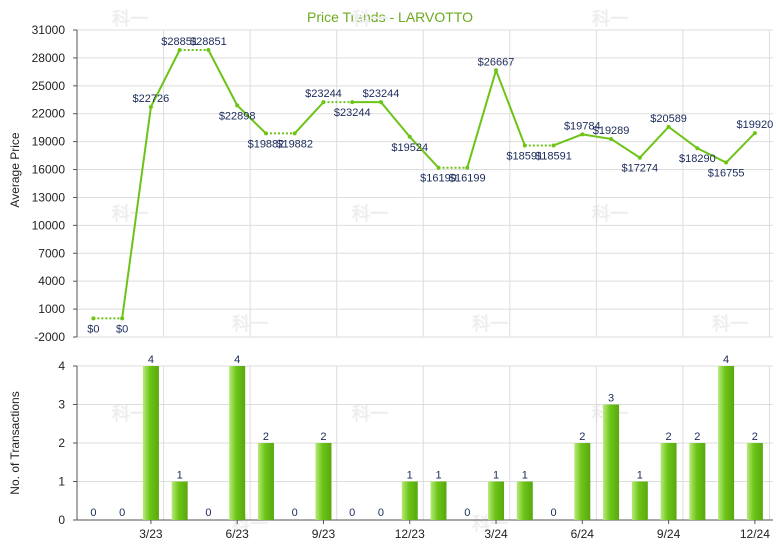 The width and height of the screenshot is (780, 555). I want to click on price-tick-label: 4000, so click(51, 281).